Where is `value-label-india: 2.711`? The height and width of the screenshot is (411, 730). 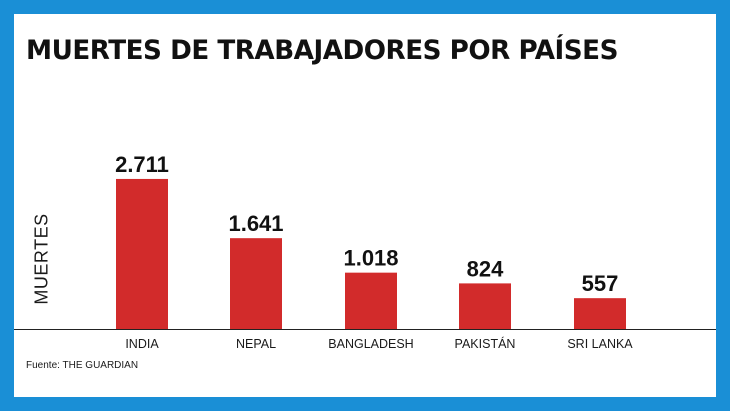
value-label-india: 2.711 is located at coordinates (142, 164).